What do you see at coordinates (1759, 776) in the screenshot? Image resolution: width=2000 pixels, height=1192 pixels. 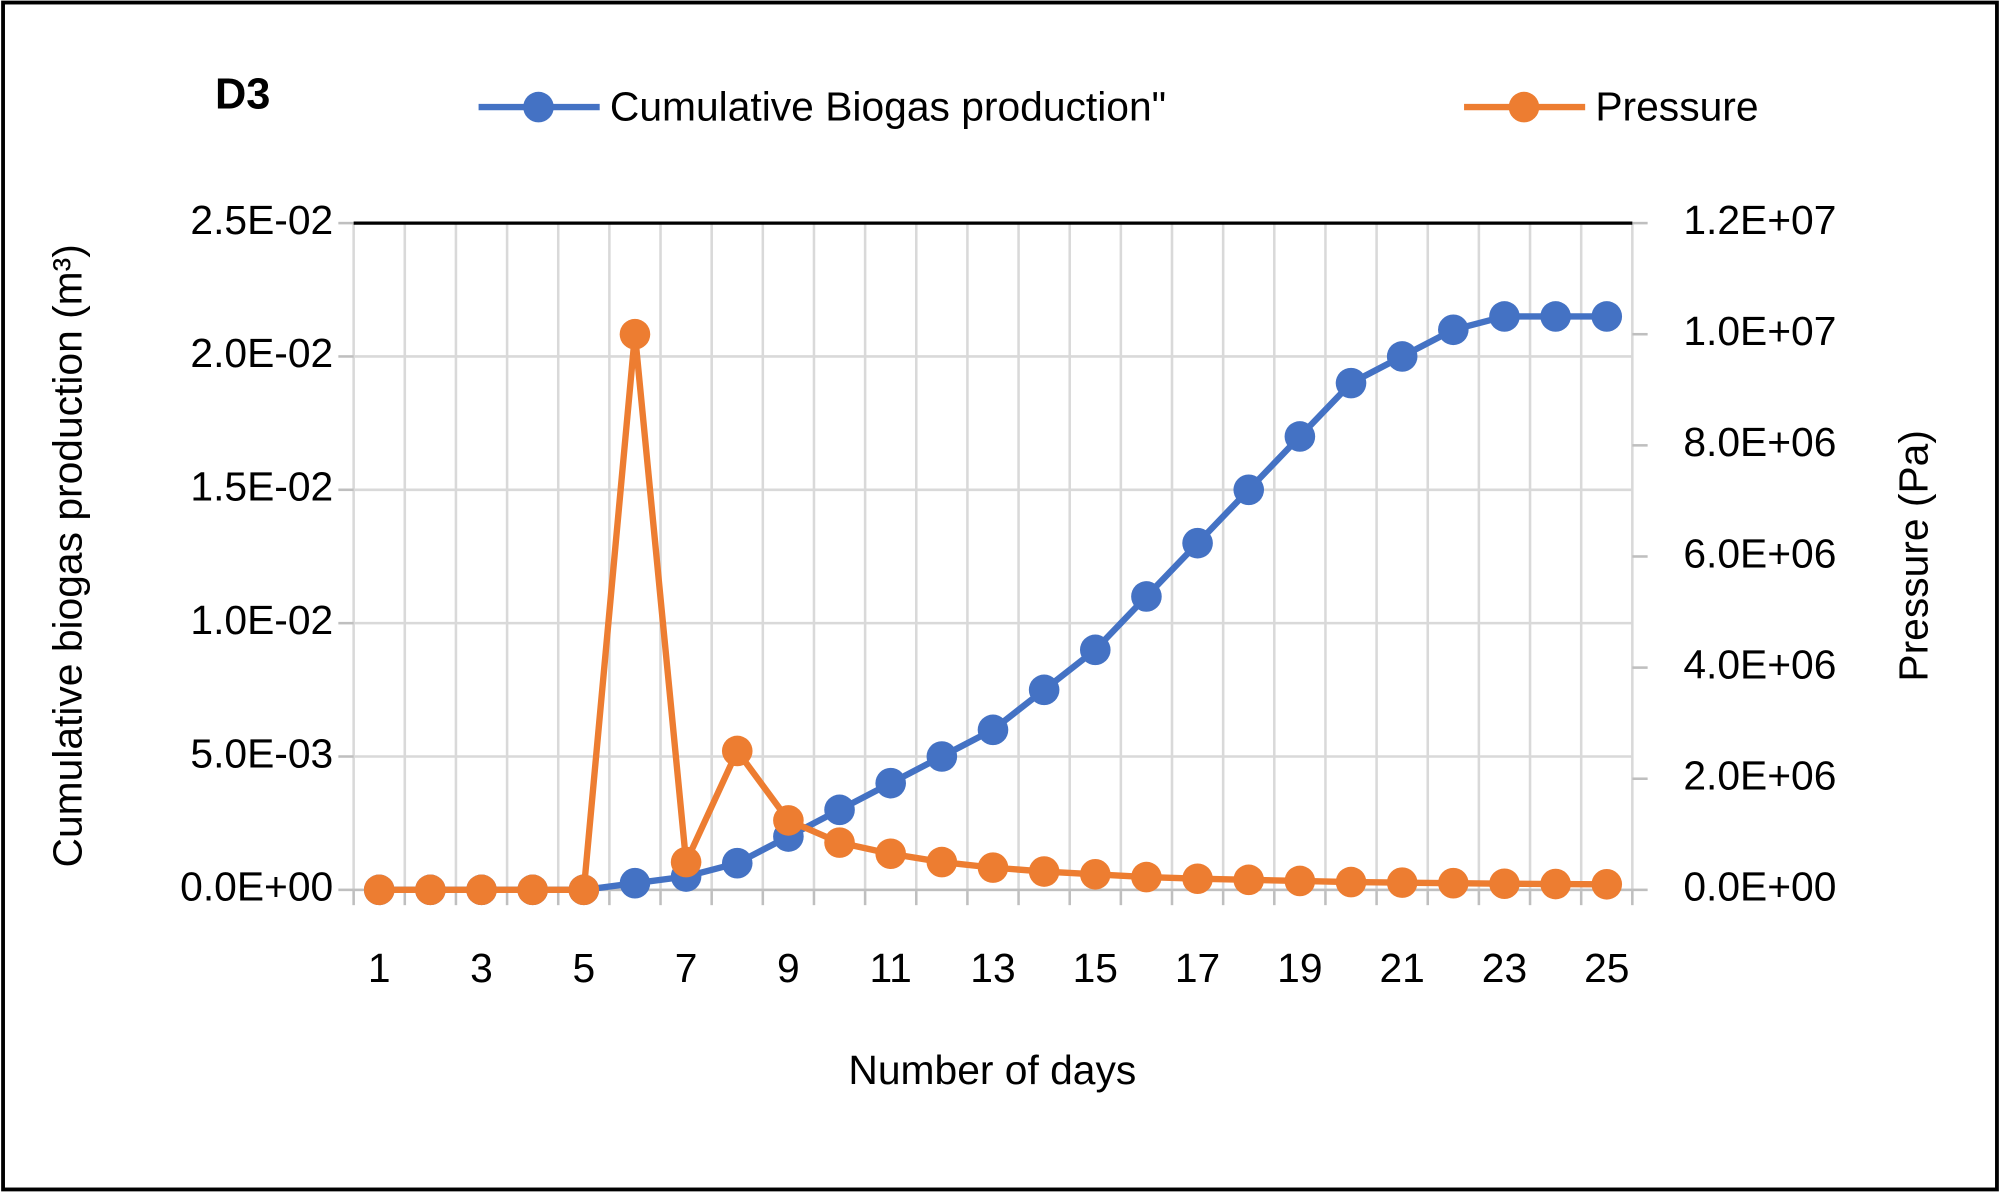 I see `y2-tick-label: 2.0E+06` at bounding box center [1759, 776].